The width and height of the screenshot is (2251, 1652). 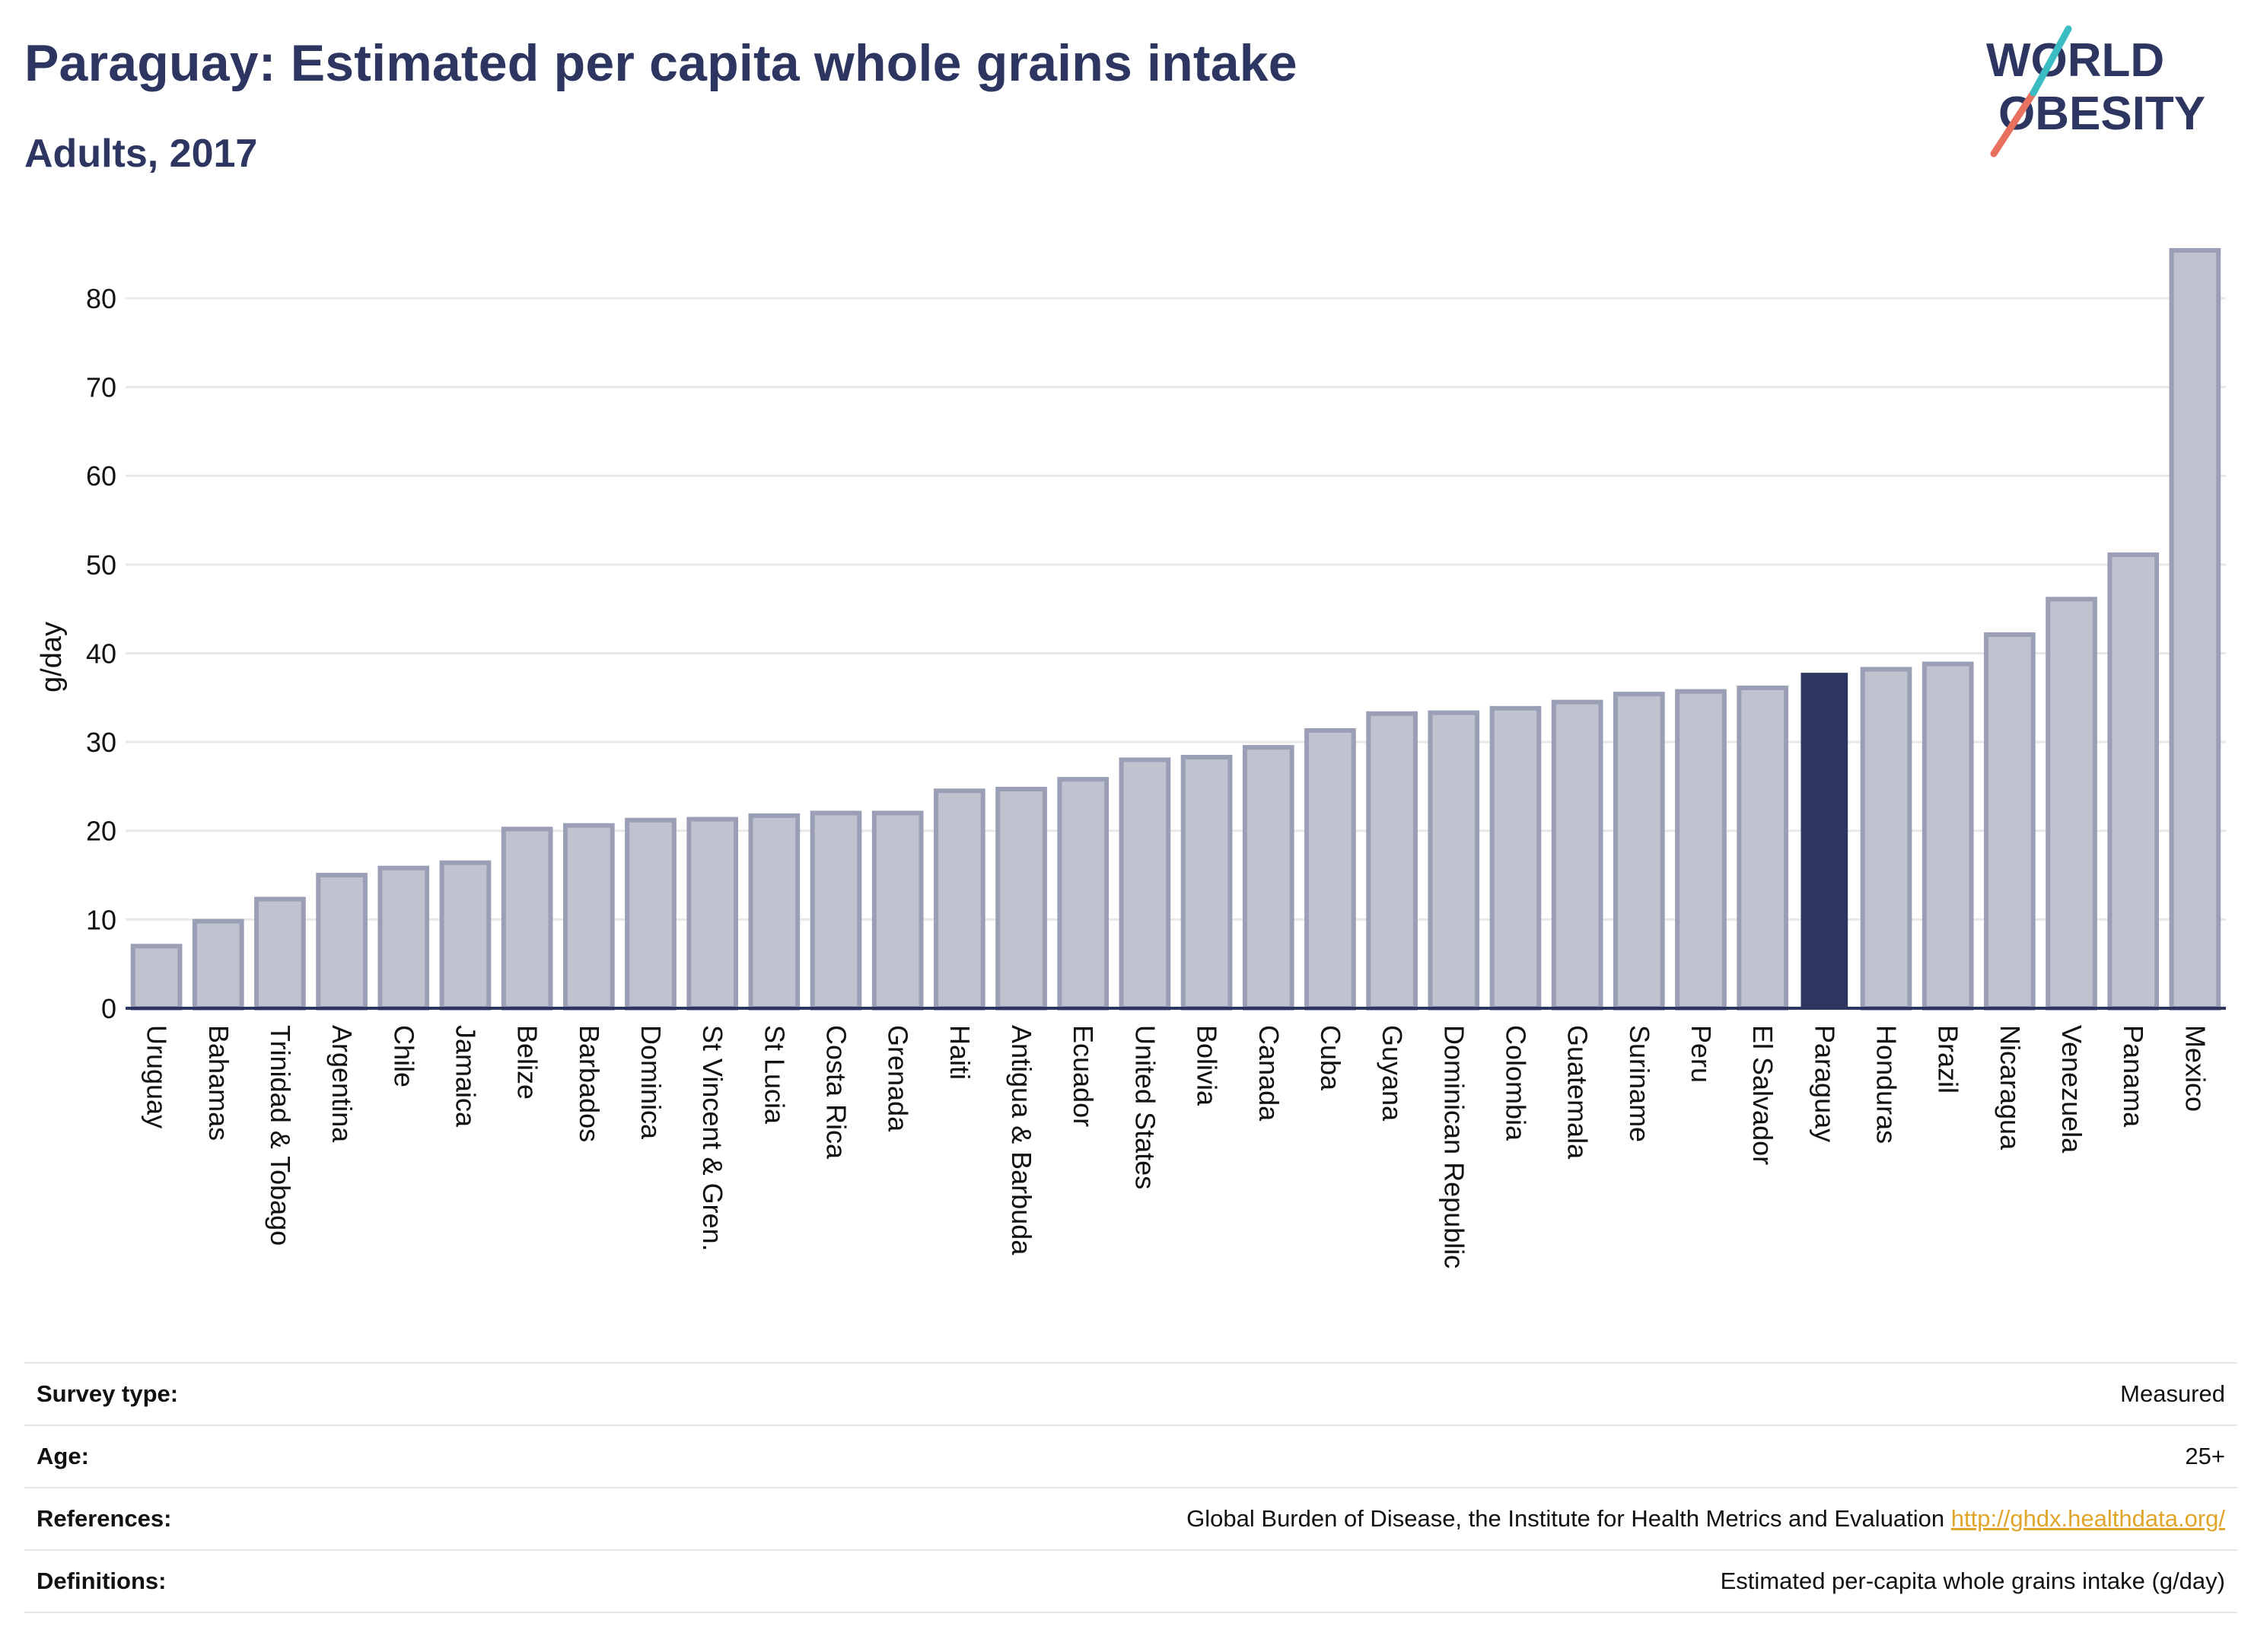 I want to click on x-tick-label: Paraguay, so click(x=1824, y=1083).